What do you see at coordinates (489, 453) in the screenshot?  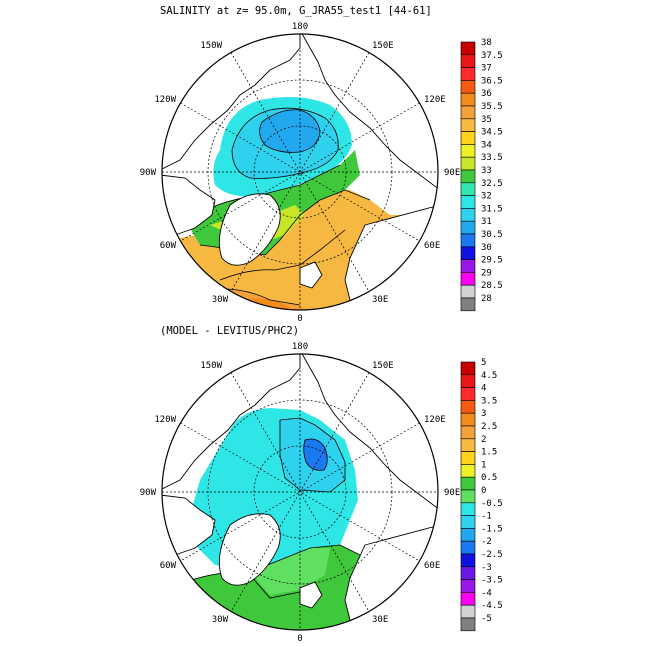 I see `colorbar-label: 1.5` at bounding box center [489, 453].